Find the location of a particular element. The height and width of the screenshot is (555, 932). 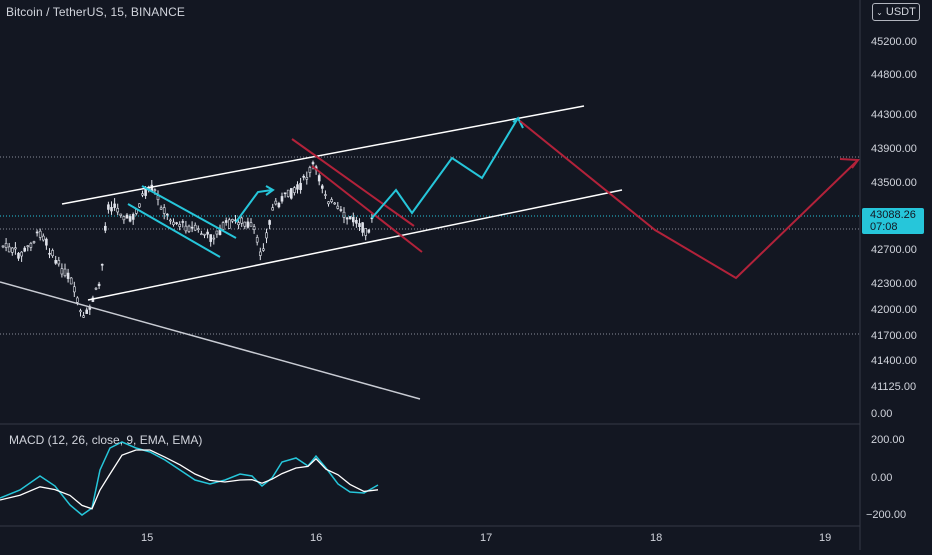

flag-upper-line is located at coordinates (189, 212).